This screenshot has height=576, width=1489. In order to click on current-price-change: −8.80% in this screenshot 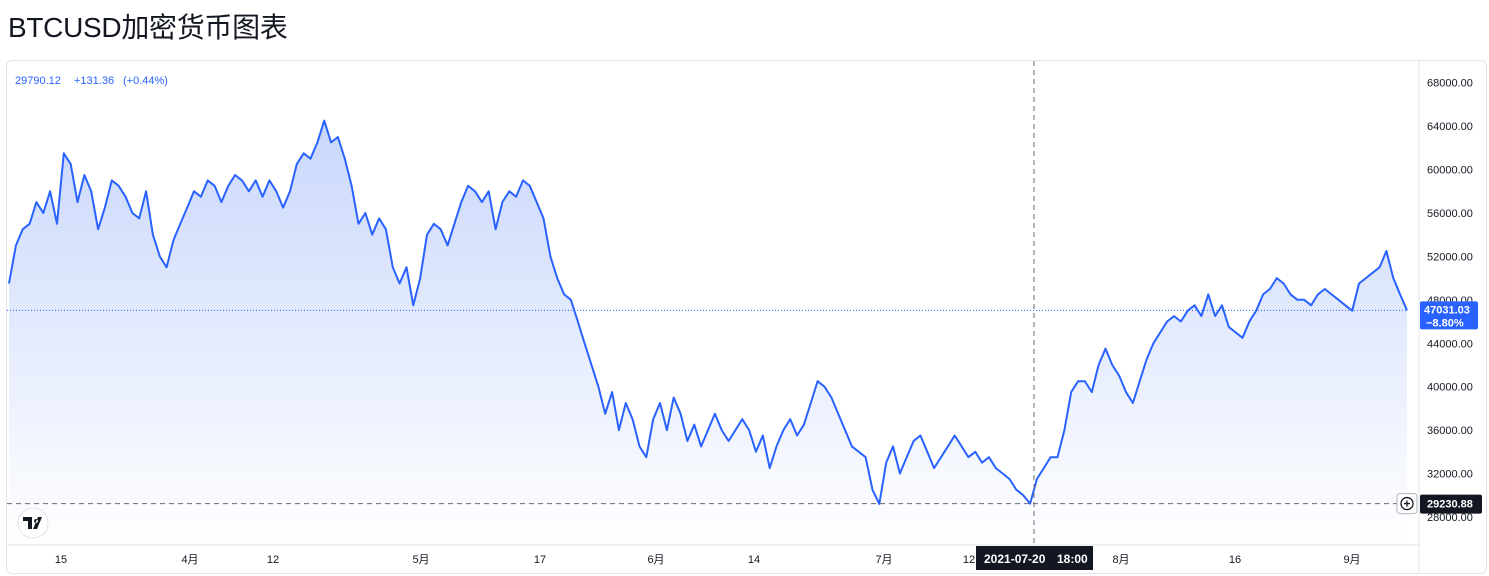, I will do `click(1445, 323)`.